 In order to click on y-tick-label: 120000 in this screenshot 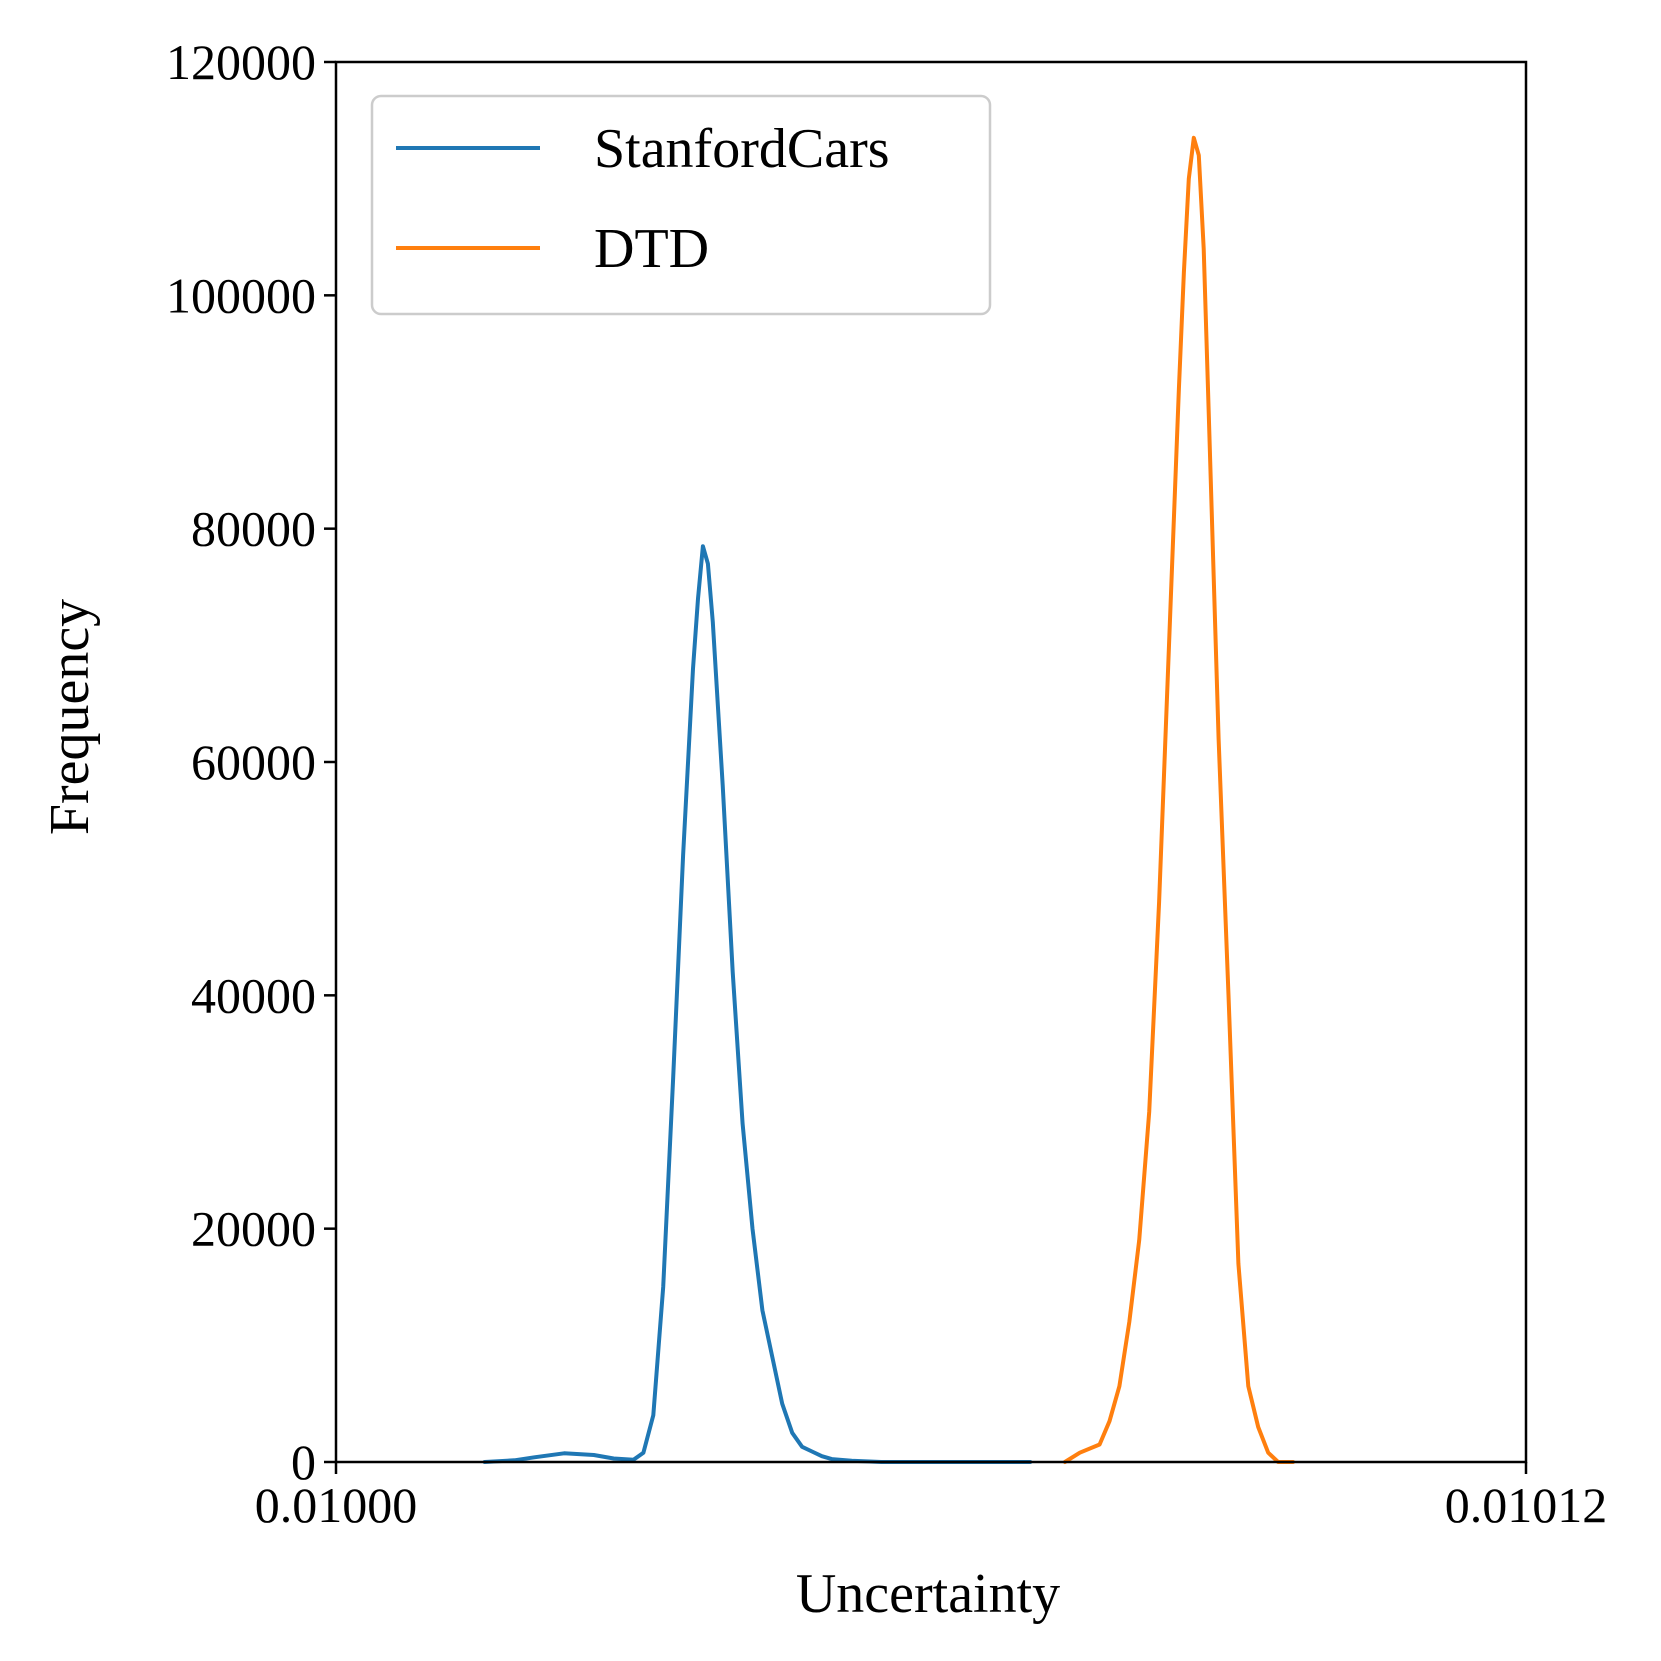, I will do `click(241, 62)`.